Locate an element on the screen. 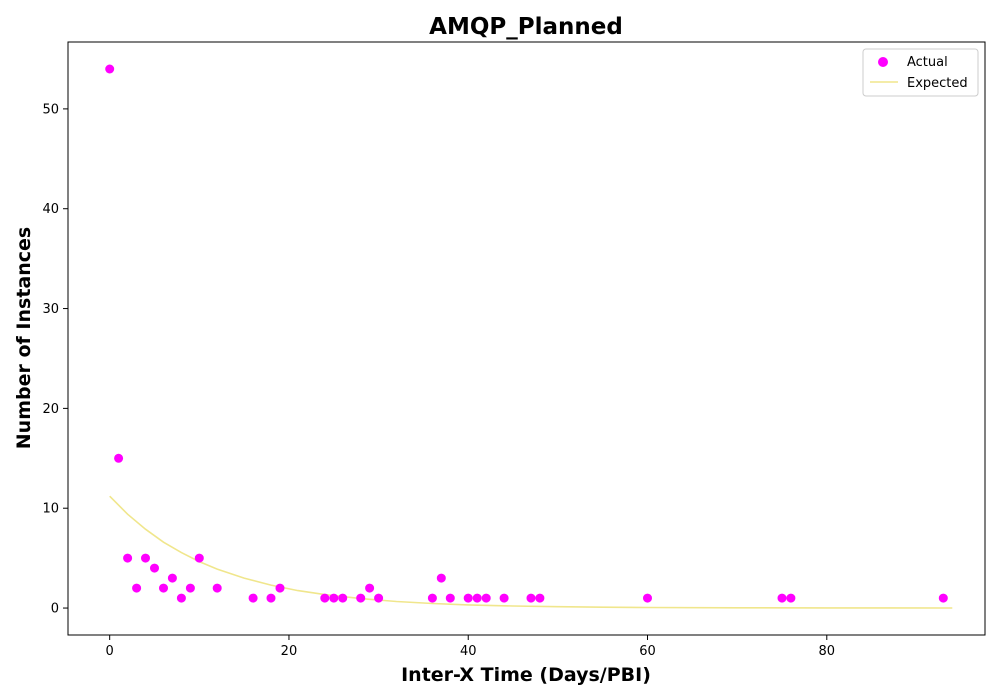 The width and height of the screenshot is (1000, 700). x-axis-label: Inter-X Time (Days/PBI) is located at coordinates (526, 675).